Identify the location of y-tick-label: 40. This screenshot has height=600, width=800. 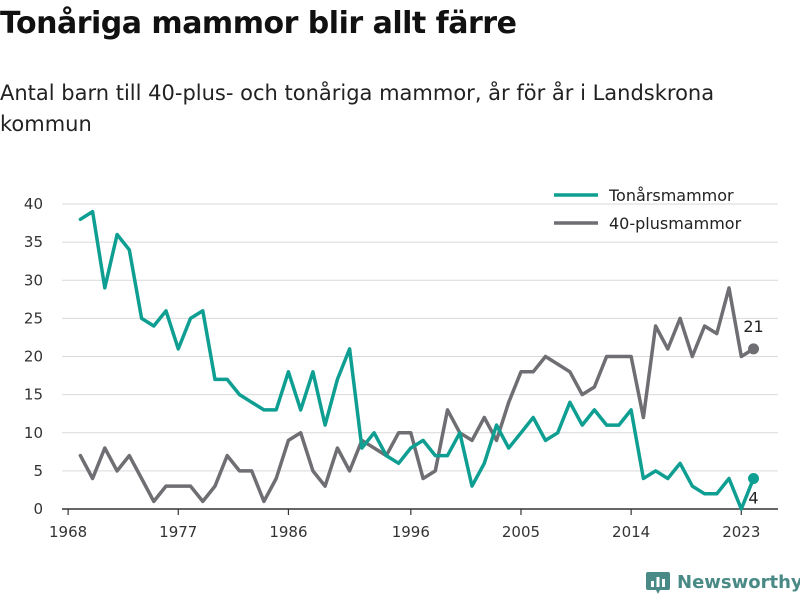
(33, 204).